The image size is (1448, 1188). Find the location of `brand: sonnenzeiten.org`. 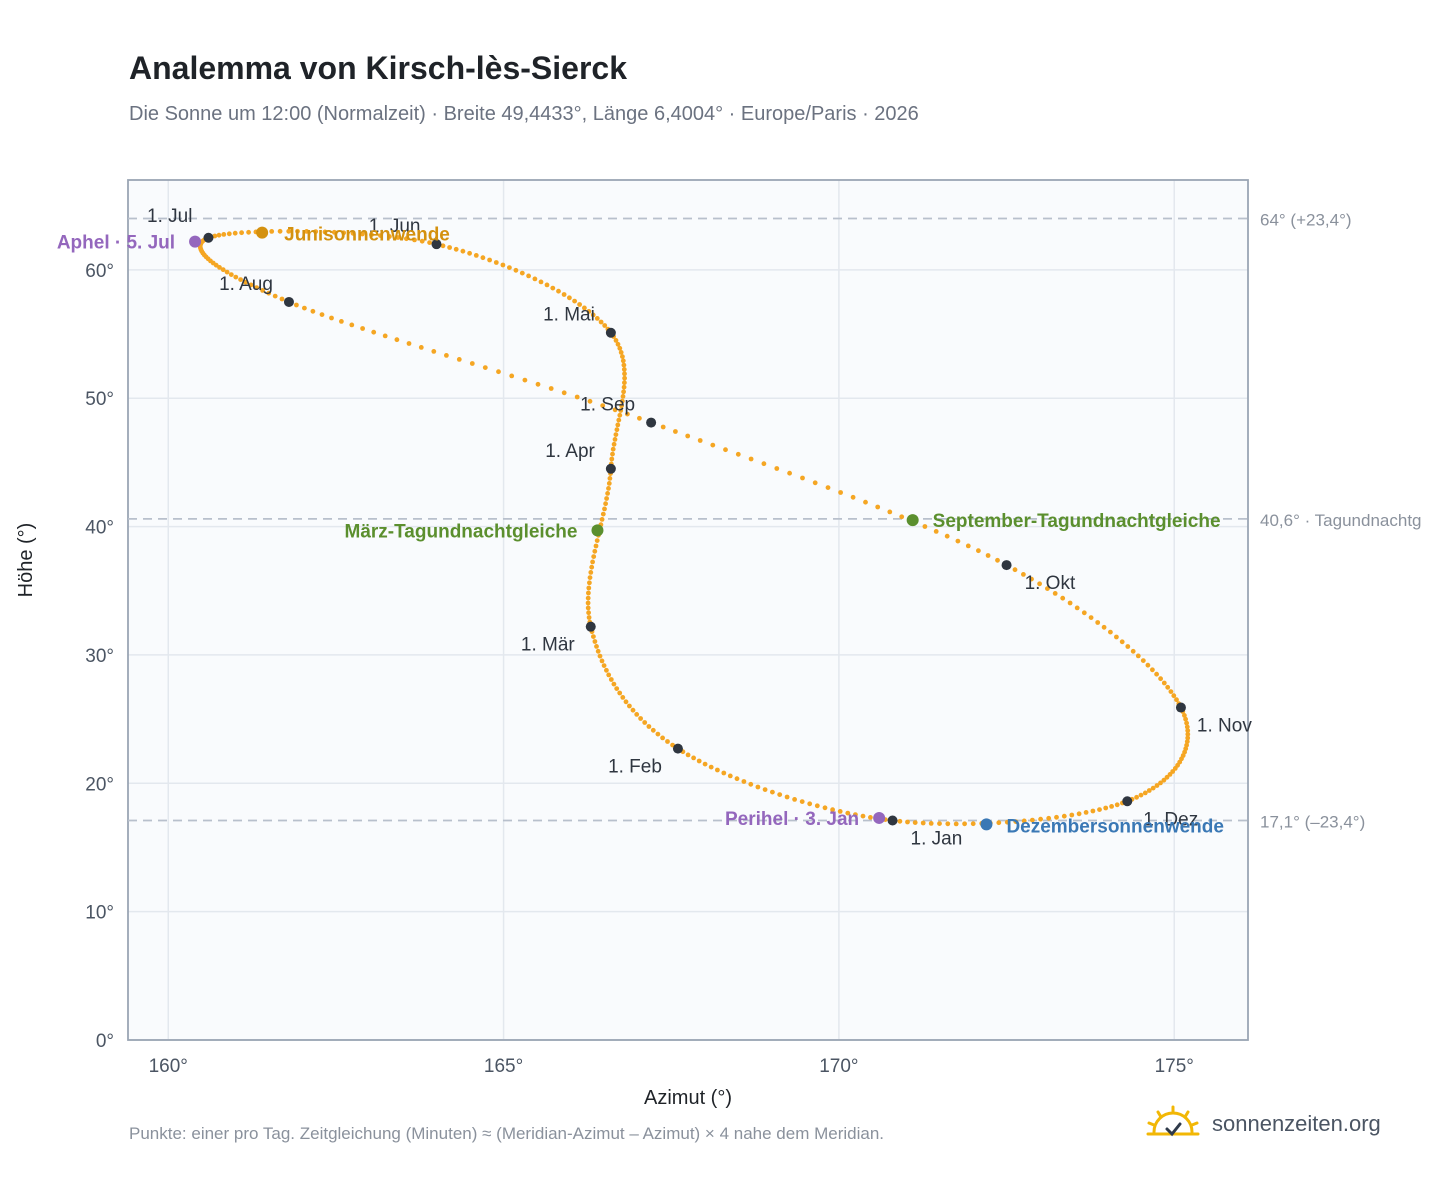

brand: sonnenzeiten.org is located at coordinates (1263, 1124).